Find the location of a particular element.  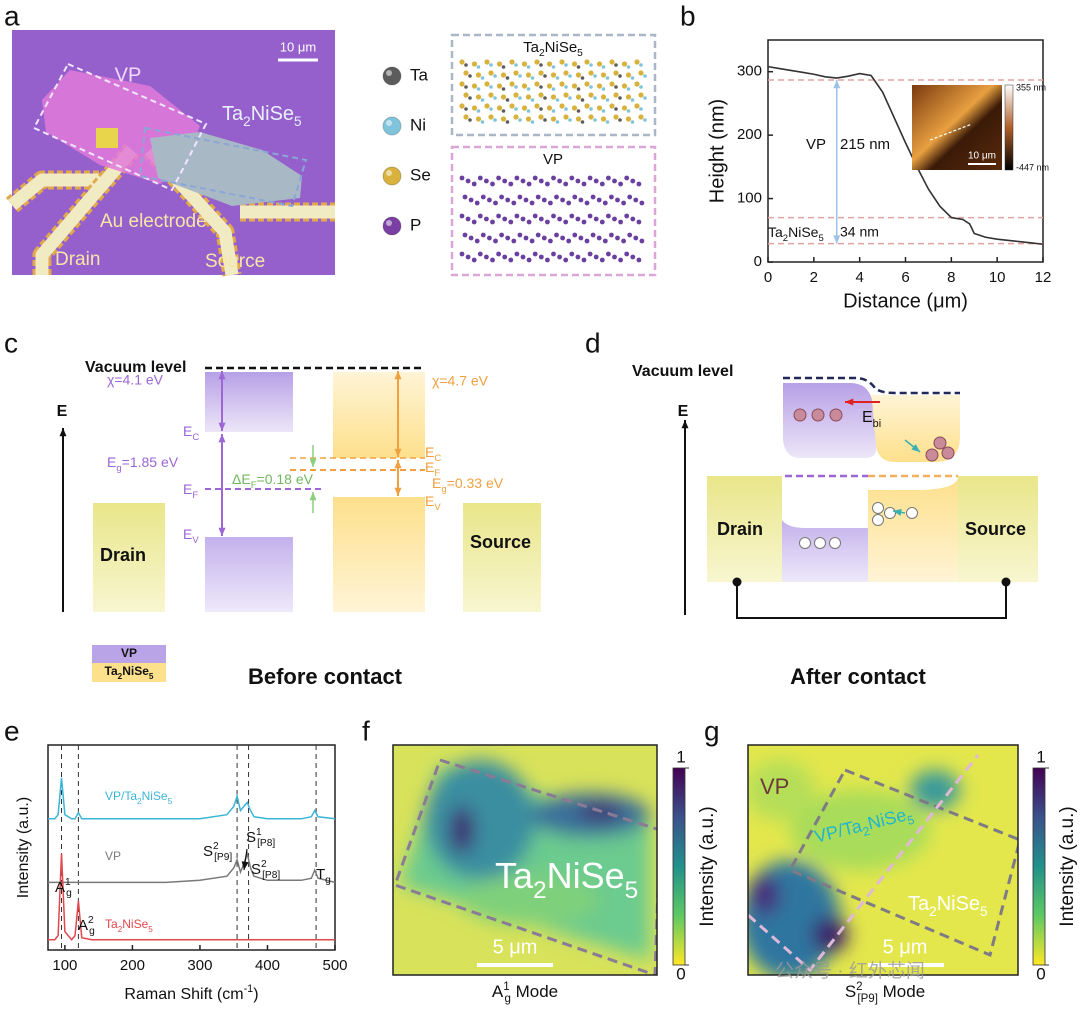

mode-label-sub: [P9] is located at coordinates (867, 999).